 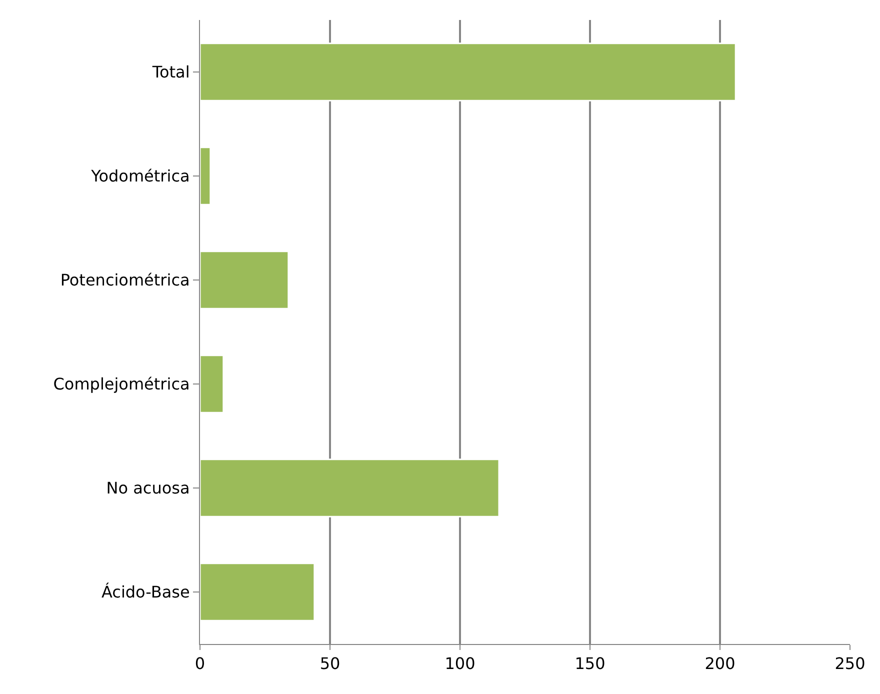 What do you see at coordinates (125, 280) in the screenshot?
I see `y-tick-label: Potenciométrica` at bounding box center [125, 280].